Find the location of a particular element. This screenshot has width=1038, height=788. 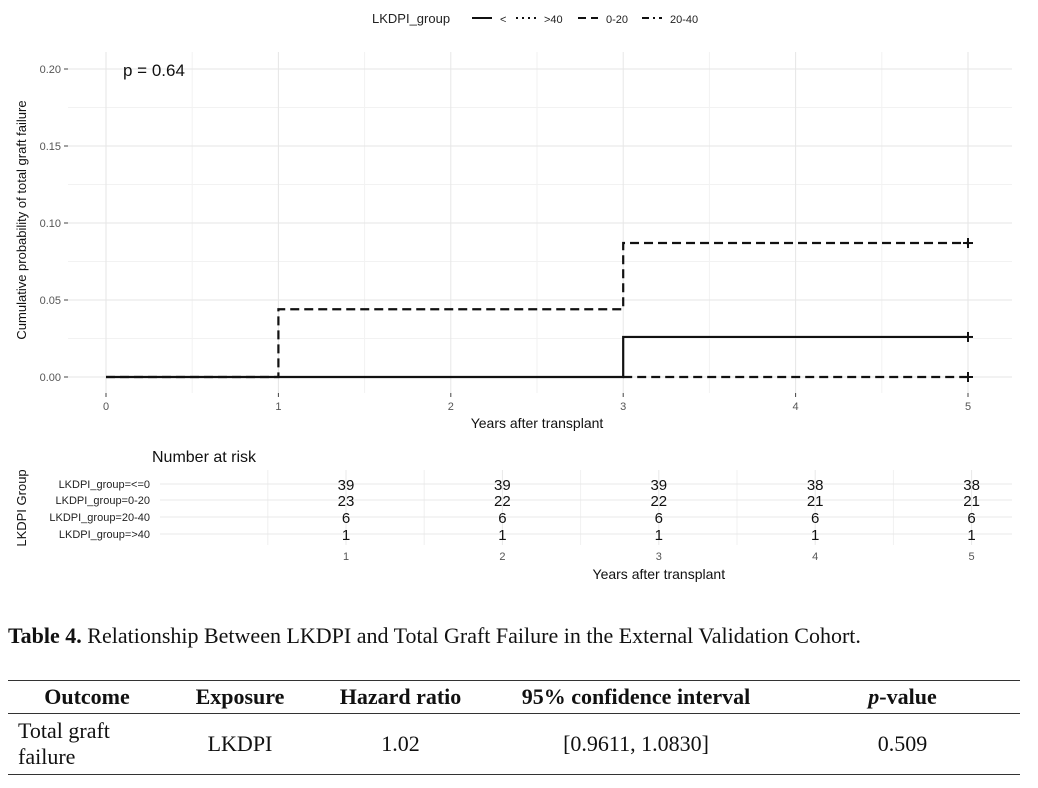

p-value-annotation: p = 0.64 is located at coordinates (154, 70).